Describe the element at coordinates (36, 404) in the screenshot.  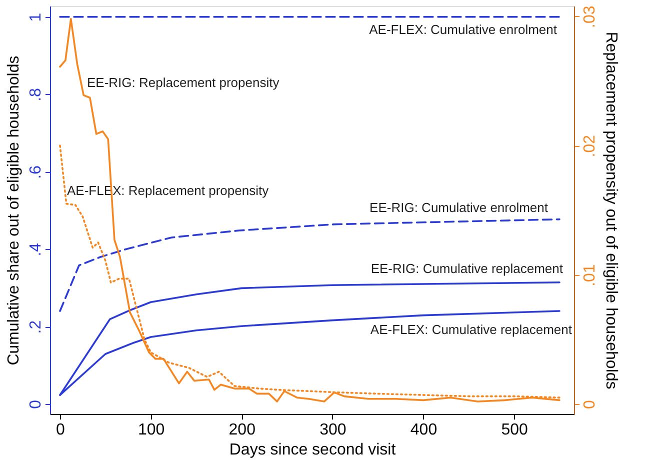
I see `y-tick-label: 0` at that location.